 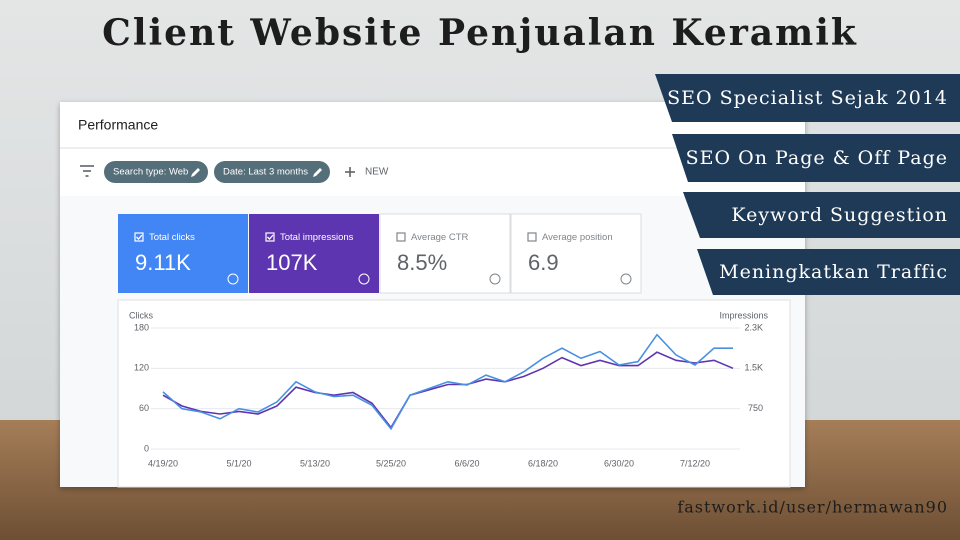 What do you see at coordinates (87, 171) in the screenshot?
I see `filter-icon` at bounding box center [87, 171].